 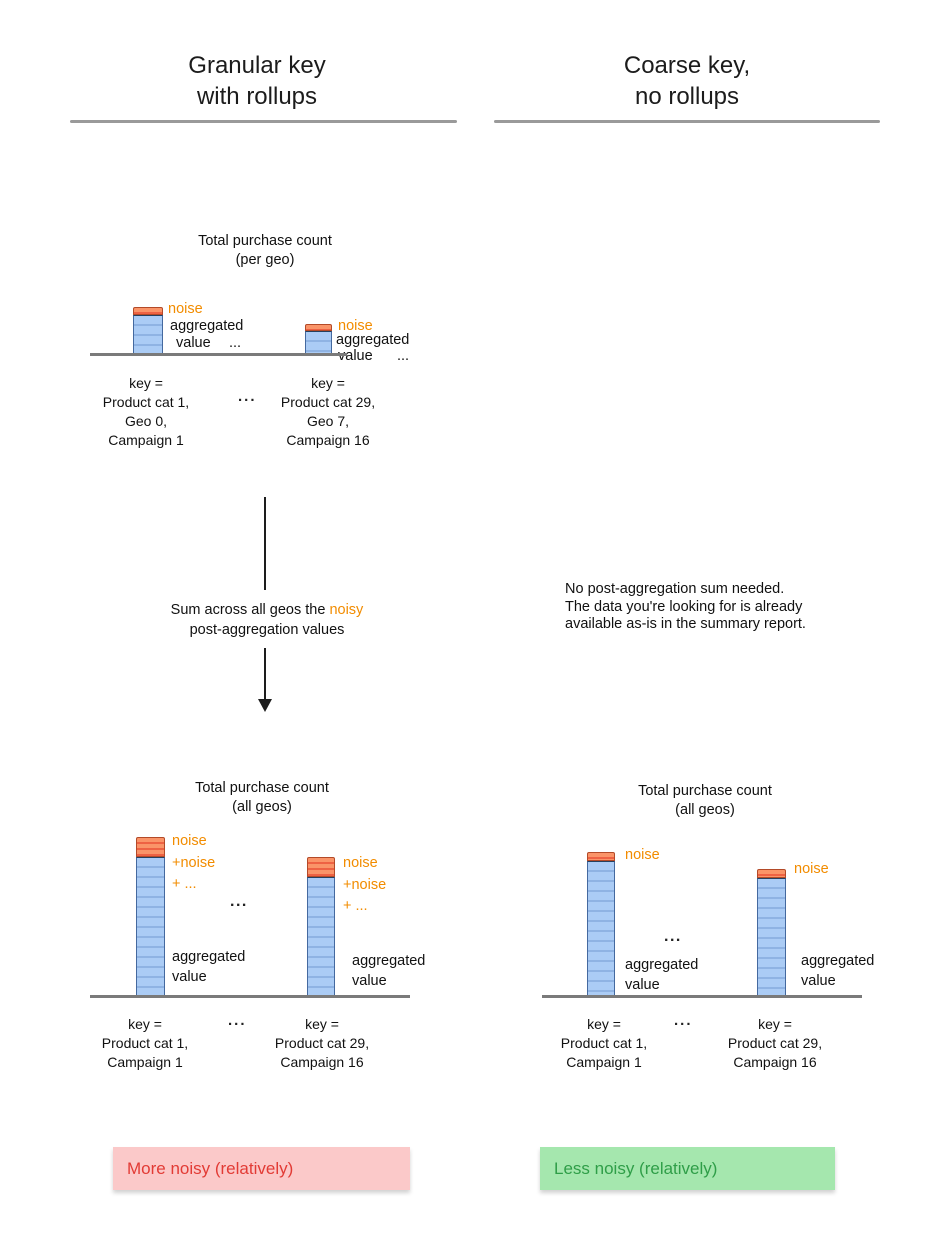 I want to click on chart-title-per-geo: Total purchase count (per geo), so click(x=265, y=250).